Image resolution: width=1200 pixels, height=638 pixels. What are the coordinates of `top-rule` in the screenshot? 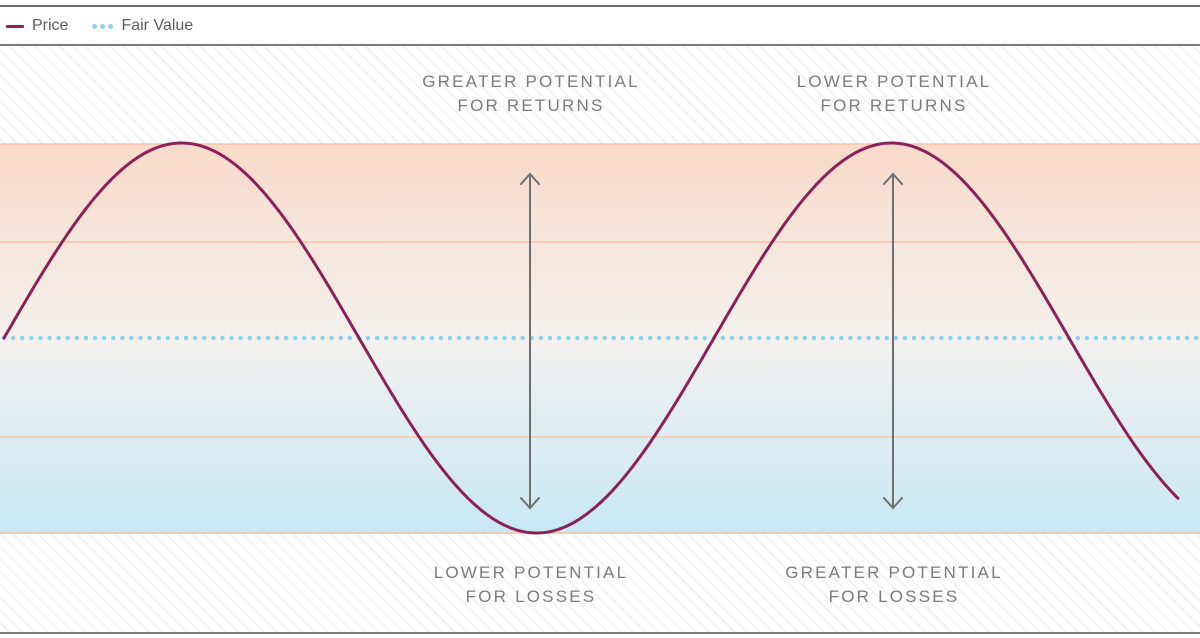 It's located at (600, 6).